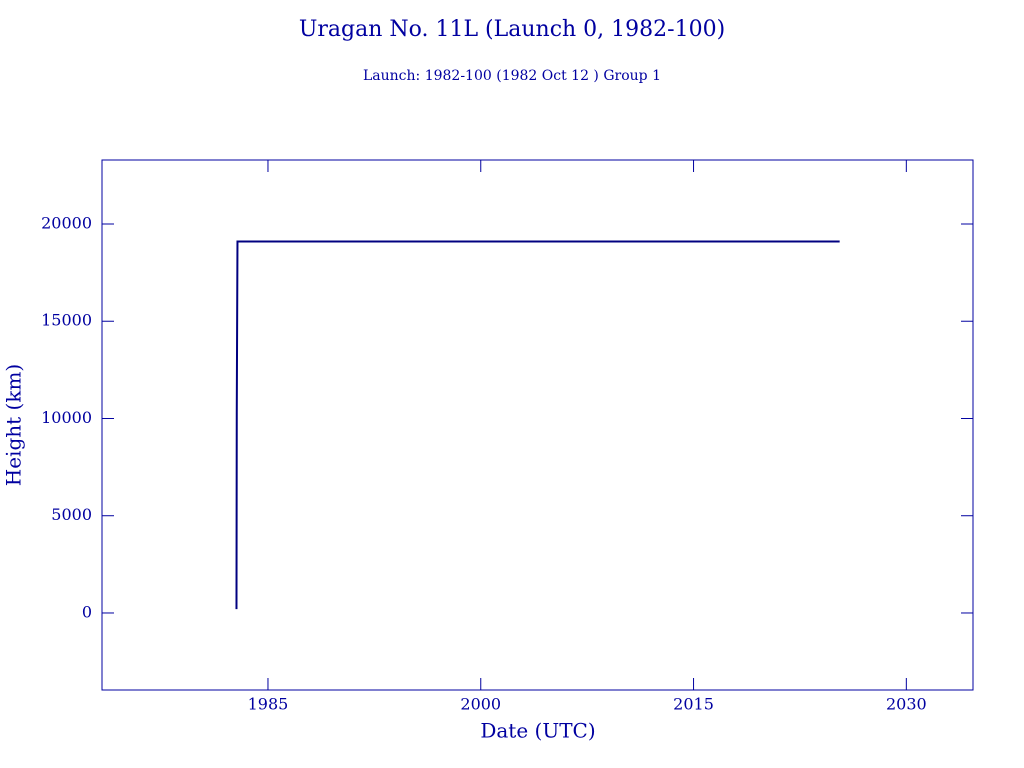  I want to click on x-tick-label: 2015, so click(693, 704).